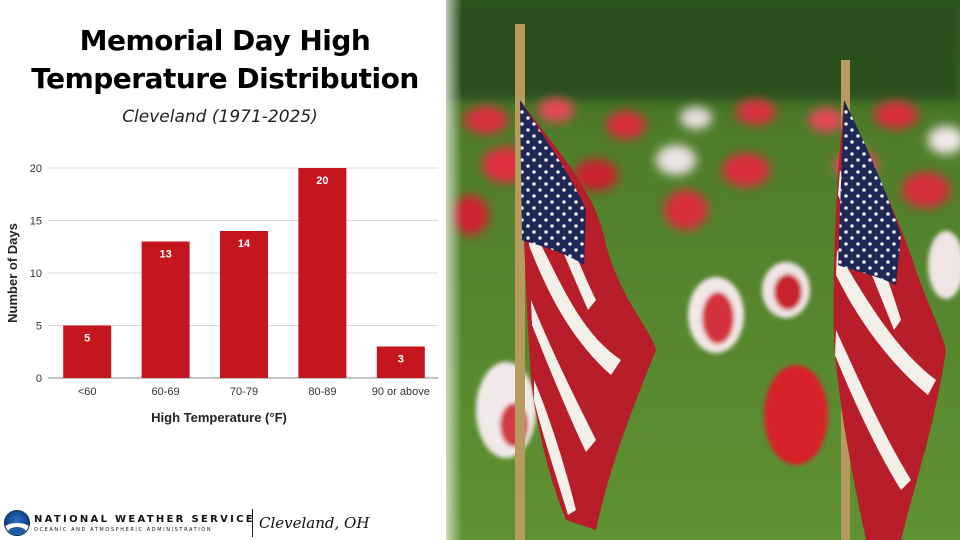 The height and width of the screenshot is (540, 960). Describe the element at coordinates (401, 392) in the screenshot. I see `x-tick-label: 90 or above` at that location.